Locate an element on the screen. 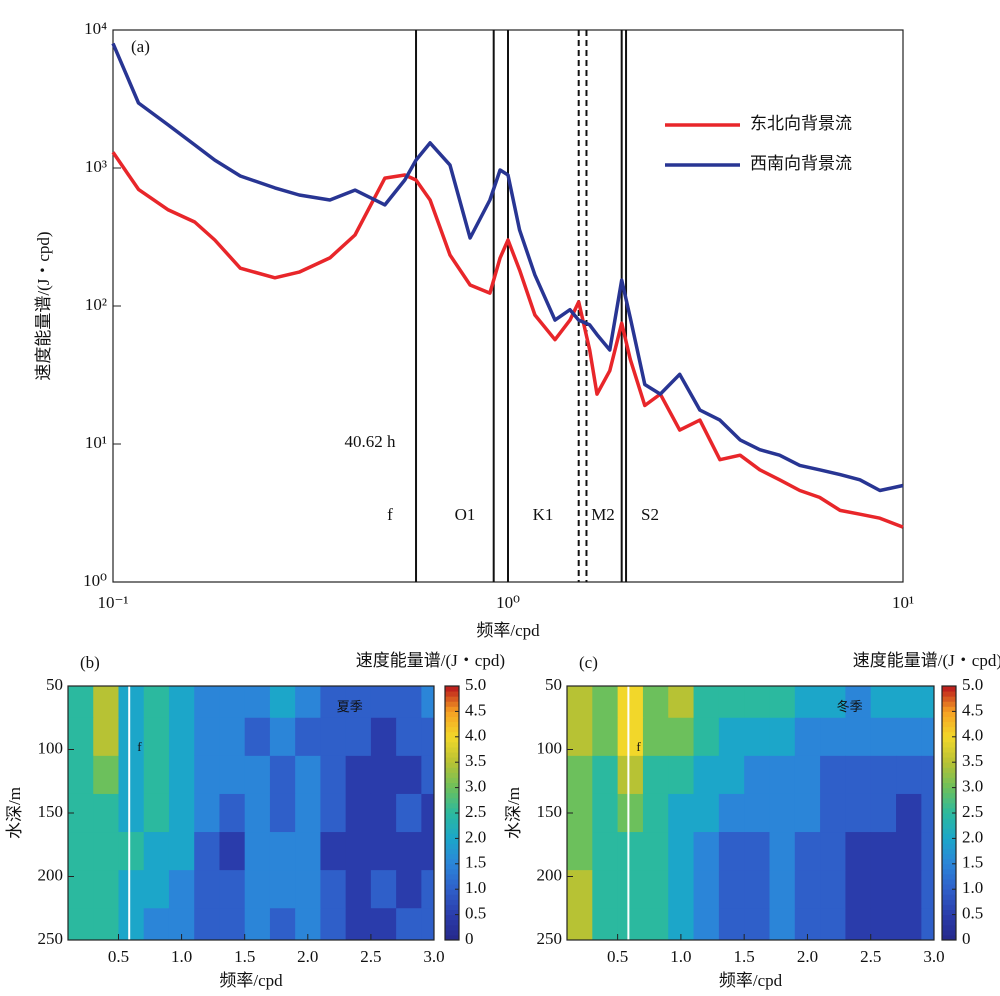 Image resolution: width=1000 pixels, height=996 pixels. x-tick-label: 10¹ is located at coordinates (903, 602).